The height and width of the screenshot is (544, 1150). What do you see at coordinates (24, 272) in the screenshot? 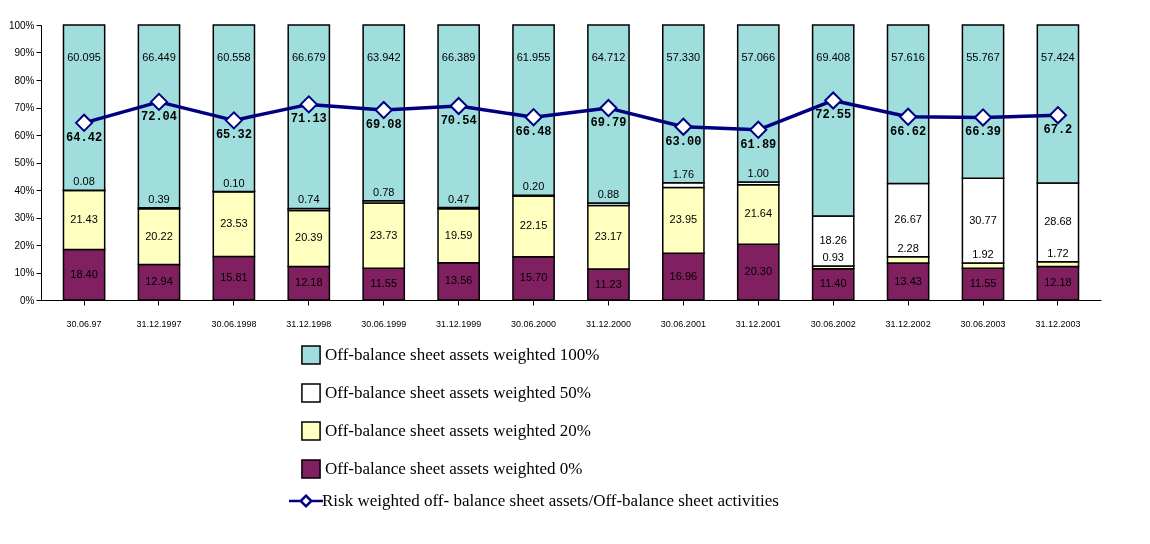
I see `y-tick-label: 10%` at bounding box center [24, 272].